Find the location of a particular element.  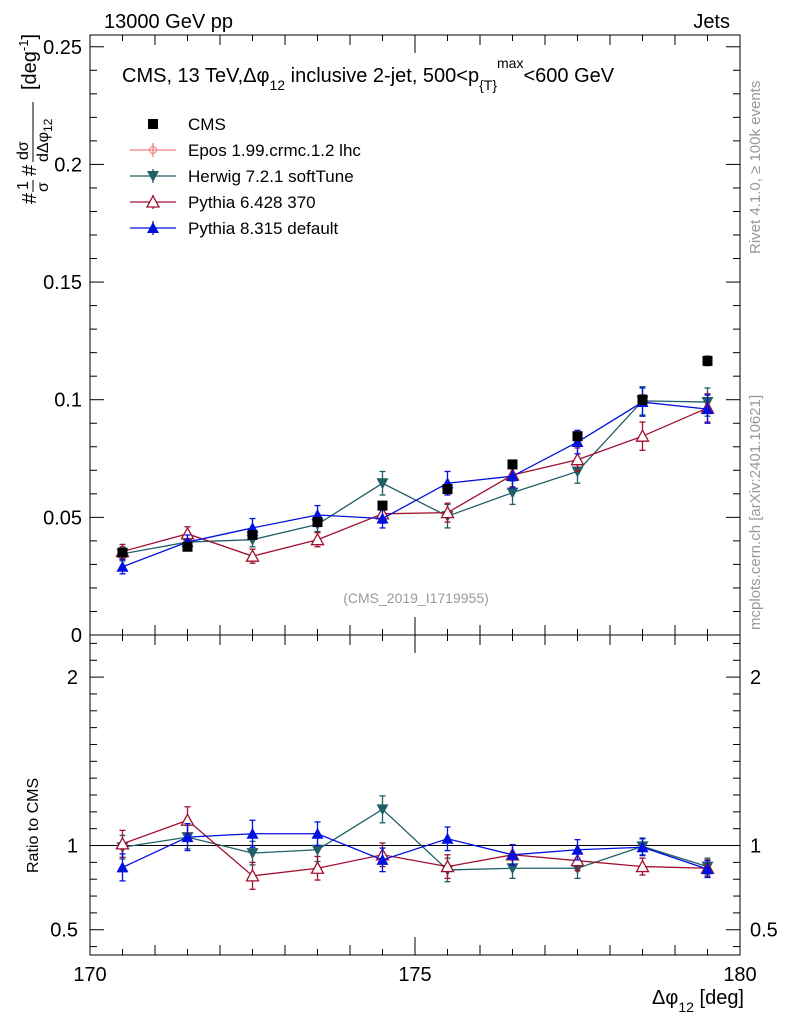

legend-entry-pythia6: Pythia 6.428 370 is located at coordinates (223, 202).